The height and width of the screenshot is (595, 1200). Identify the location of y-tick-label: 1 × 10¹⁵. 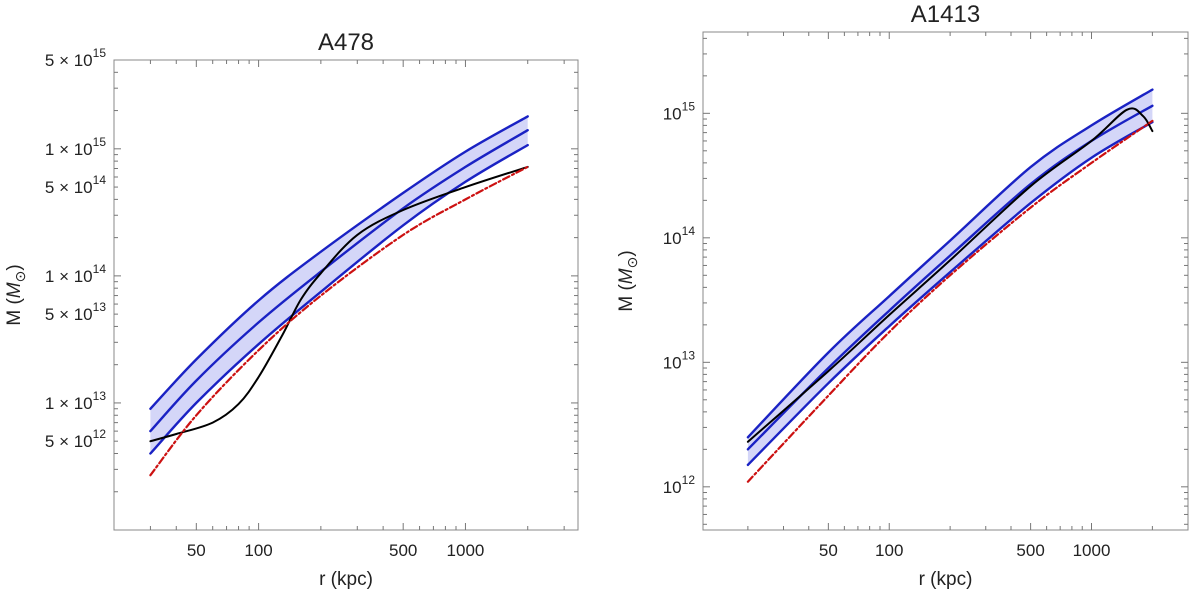
(75, 147).